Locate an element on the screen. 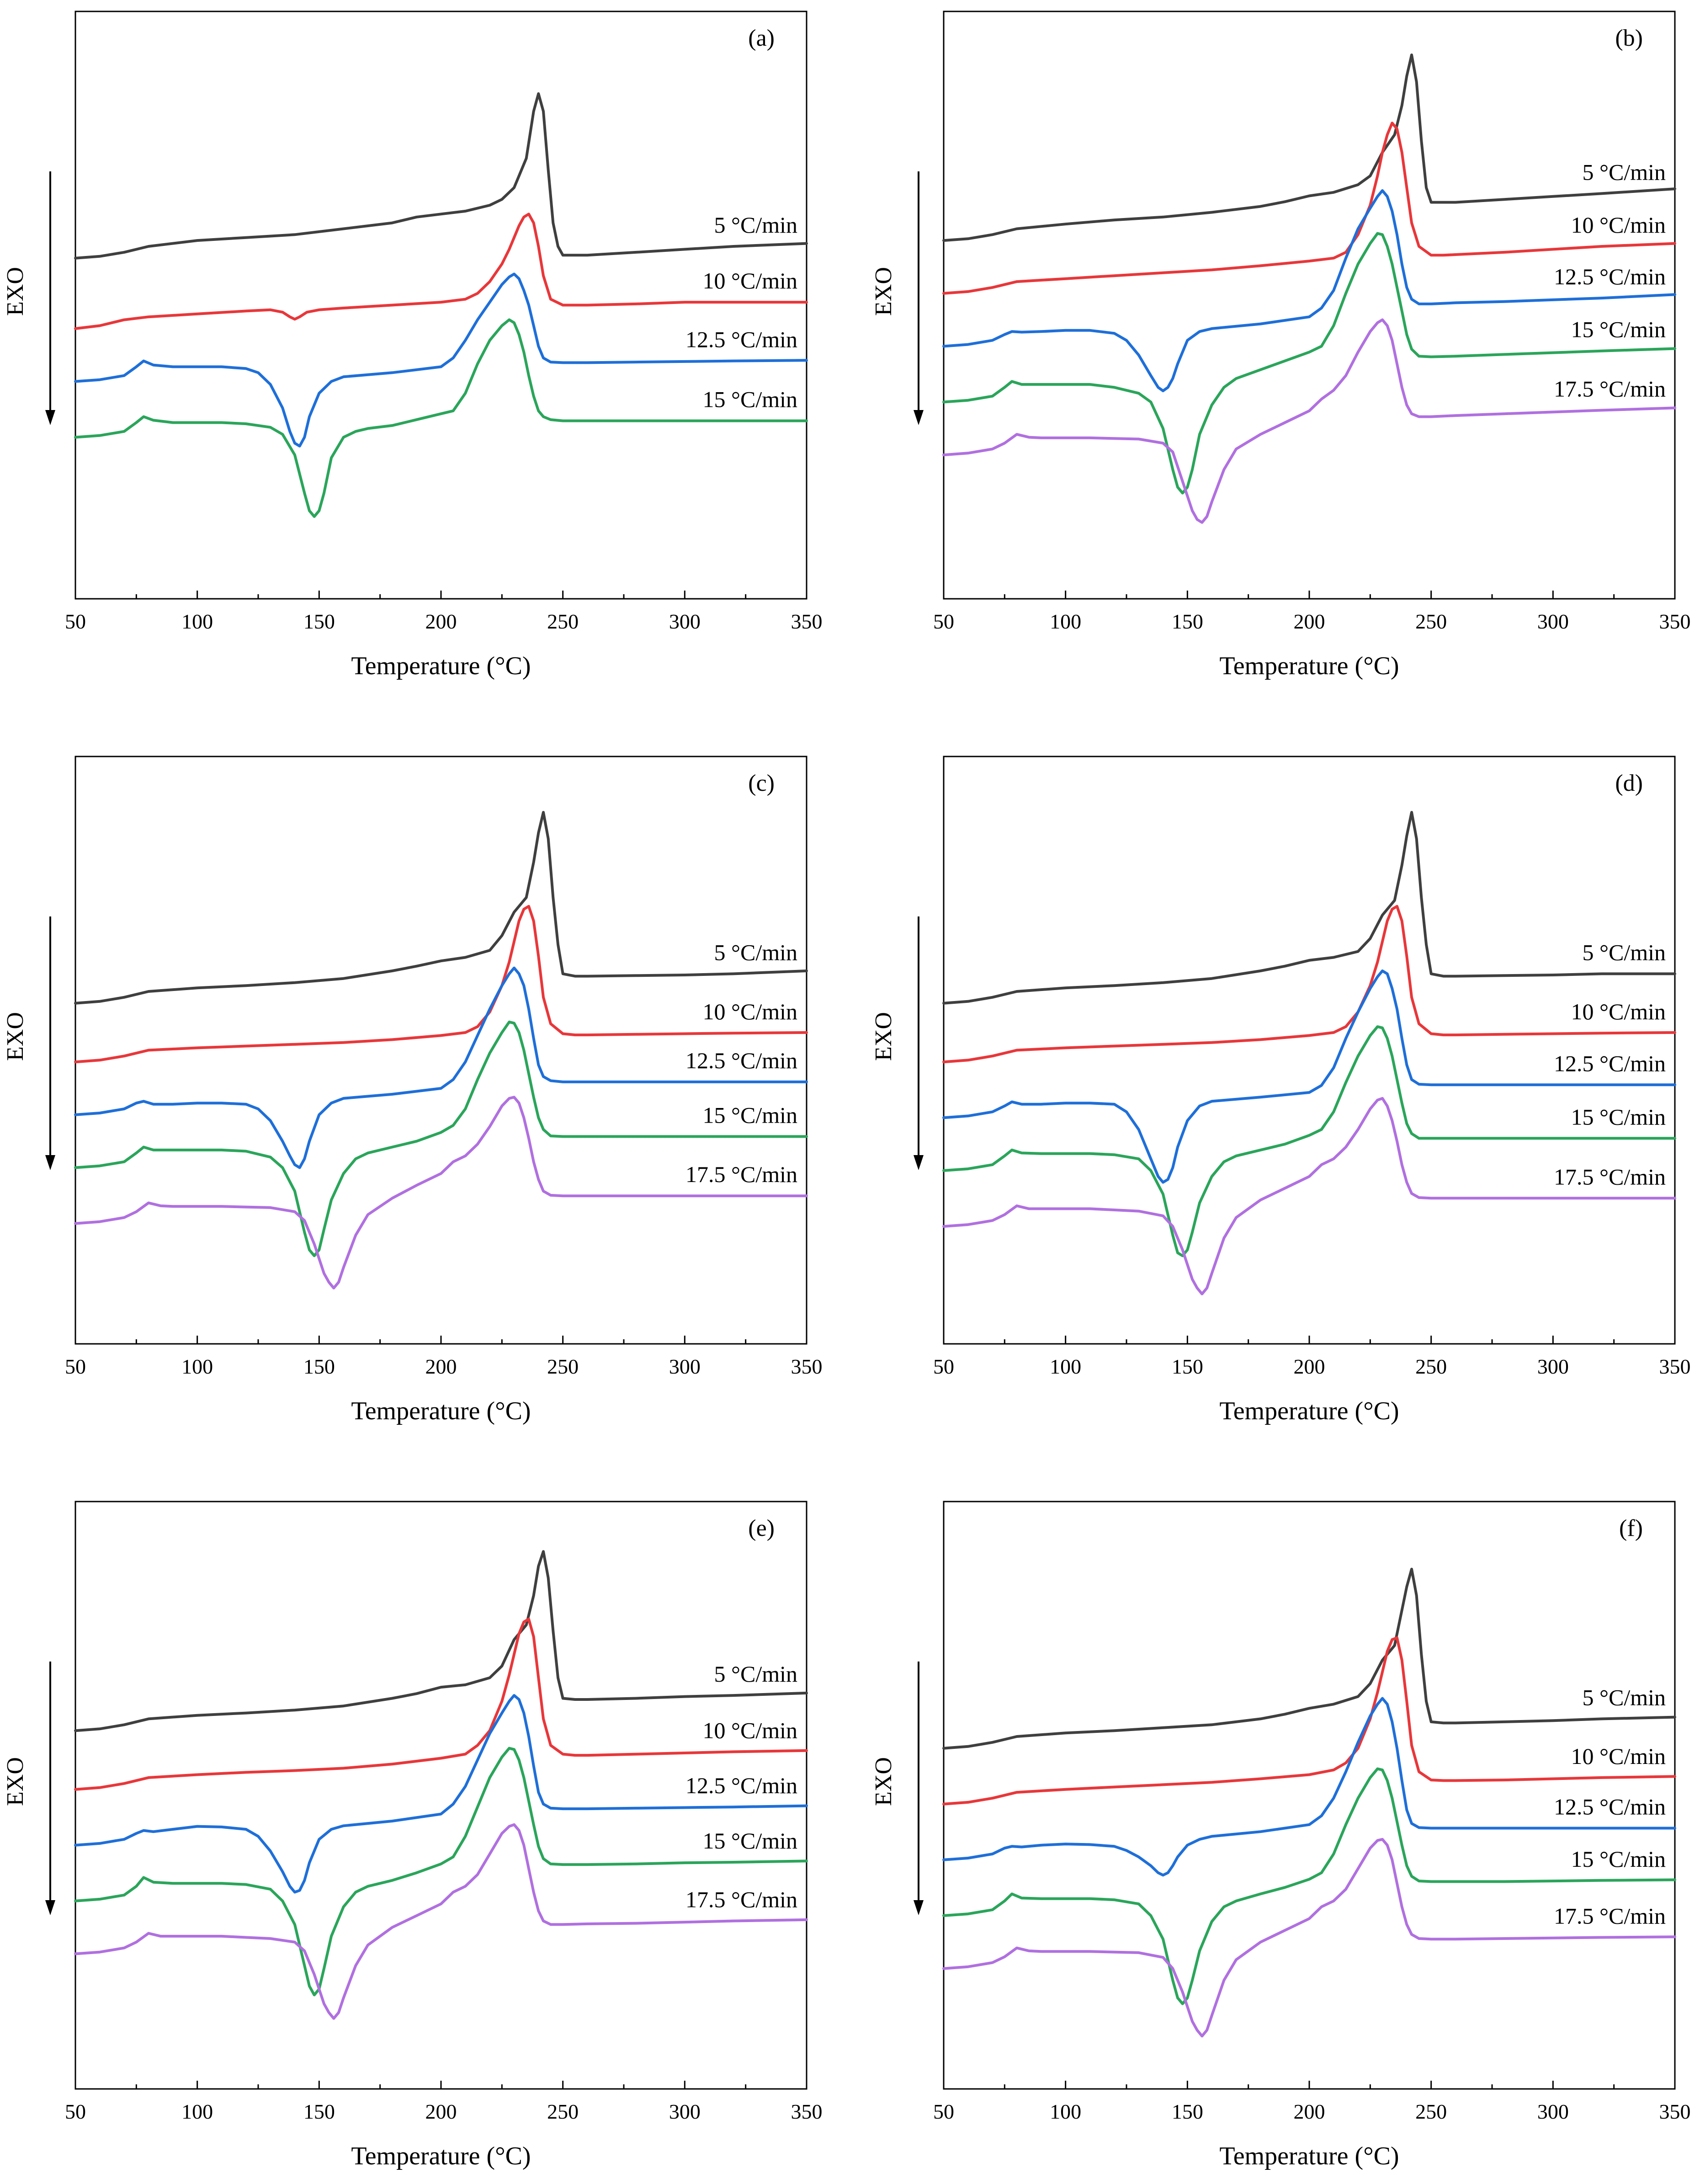 This screenshot has height=2184, width=1700. panel-label: (d) is located at coordinates (1629, 783).